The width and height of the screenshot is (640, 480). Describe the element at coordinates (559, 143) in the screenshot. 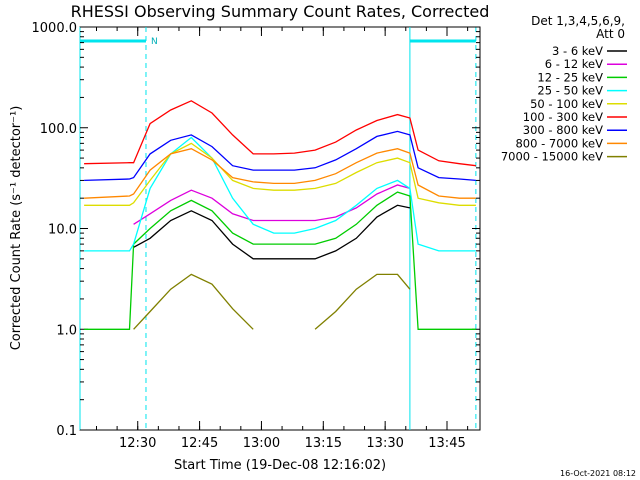

I see `legend-entry-label: 800 - 7000 keV` at that location.